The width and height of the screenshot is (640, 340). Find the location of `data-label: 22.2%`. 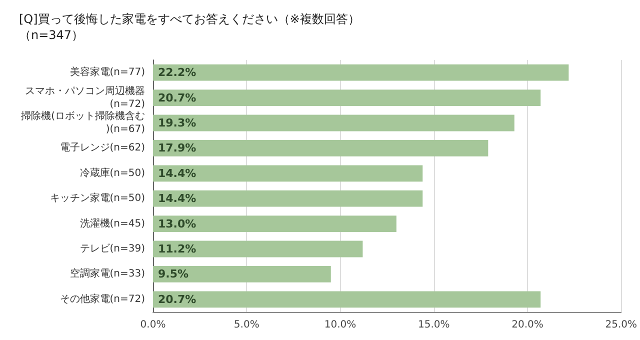

data-label: 22.2% is located at coordinates (177, 73).